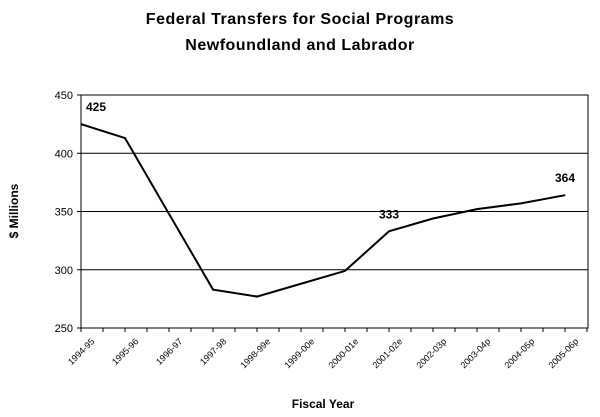 The height and width of the screenshot is (417, 600). What do you see at coordinates (255, 353) in the screenshot?
I see `x-tick-label: 1998-99e` at bounding box center [255, 353].